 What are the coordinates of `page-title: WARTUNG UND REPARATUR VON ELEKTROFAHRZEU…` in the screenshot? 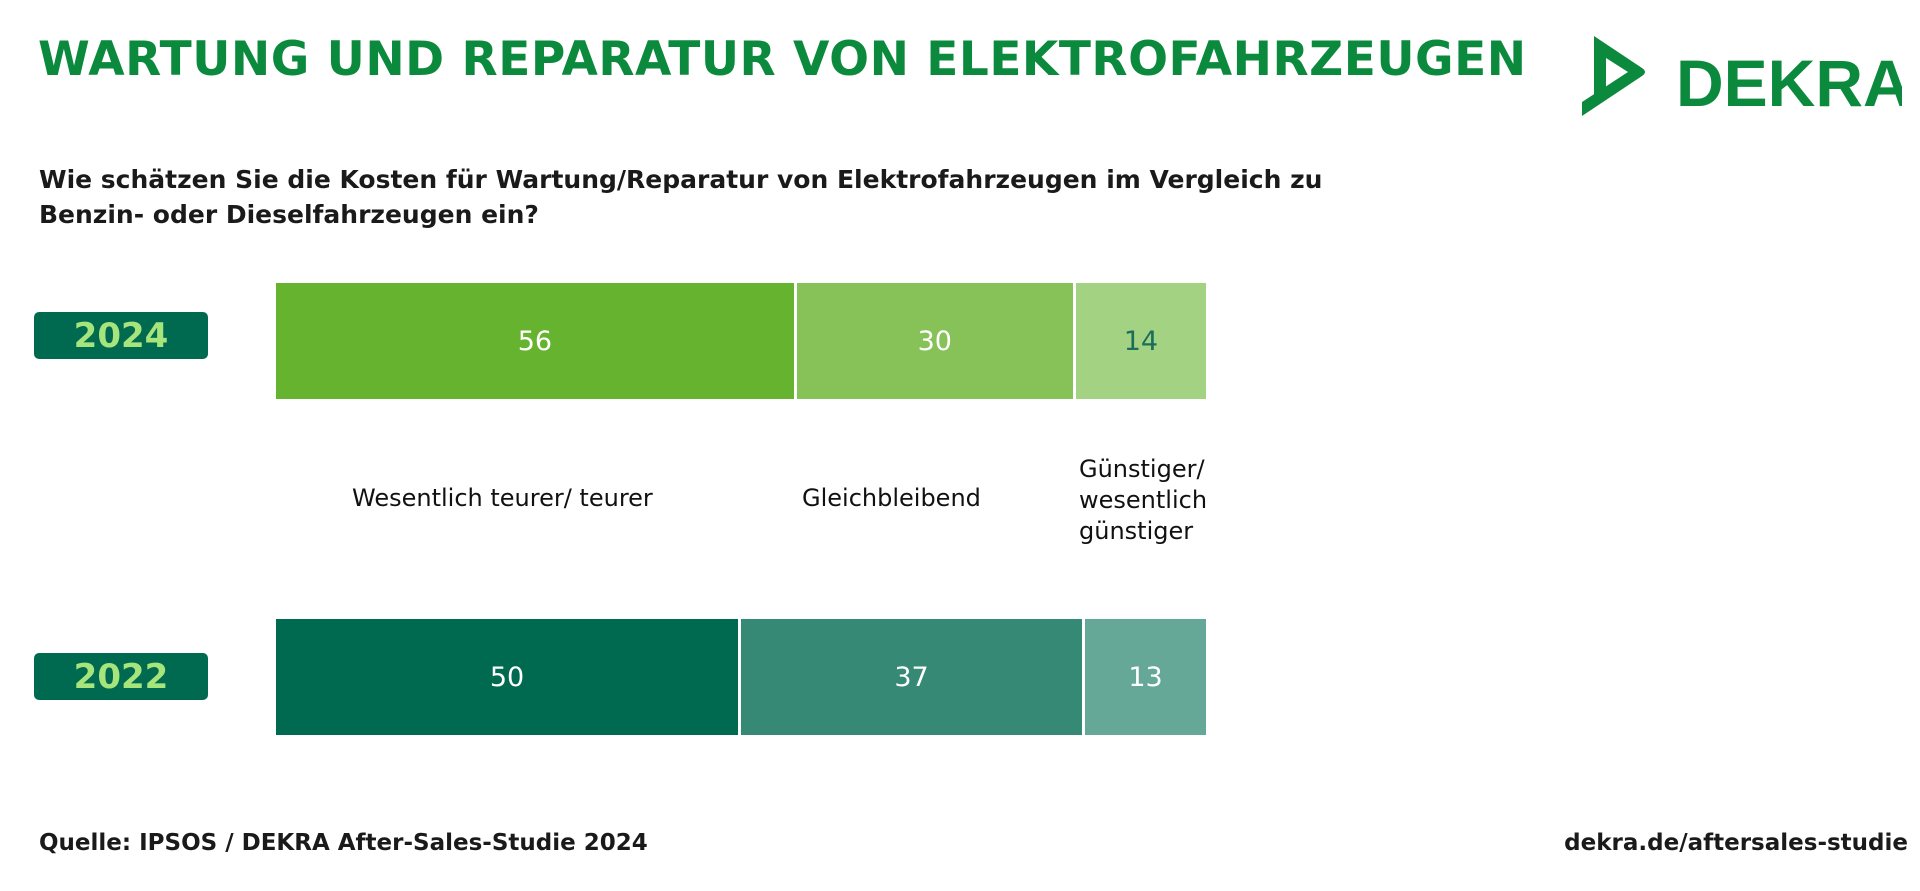 It's located at (782, 59).